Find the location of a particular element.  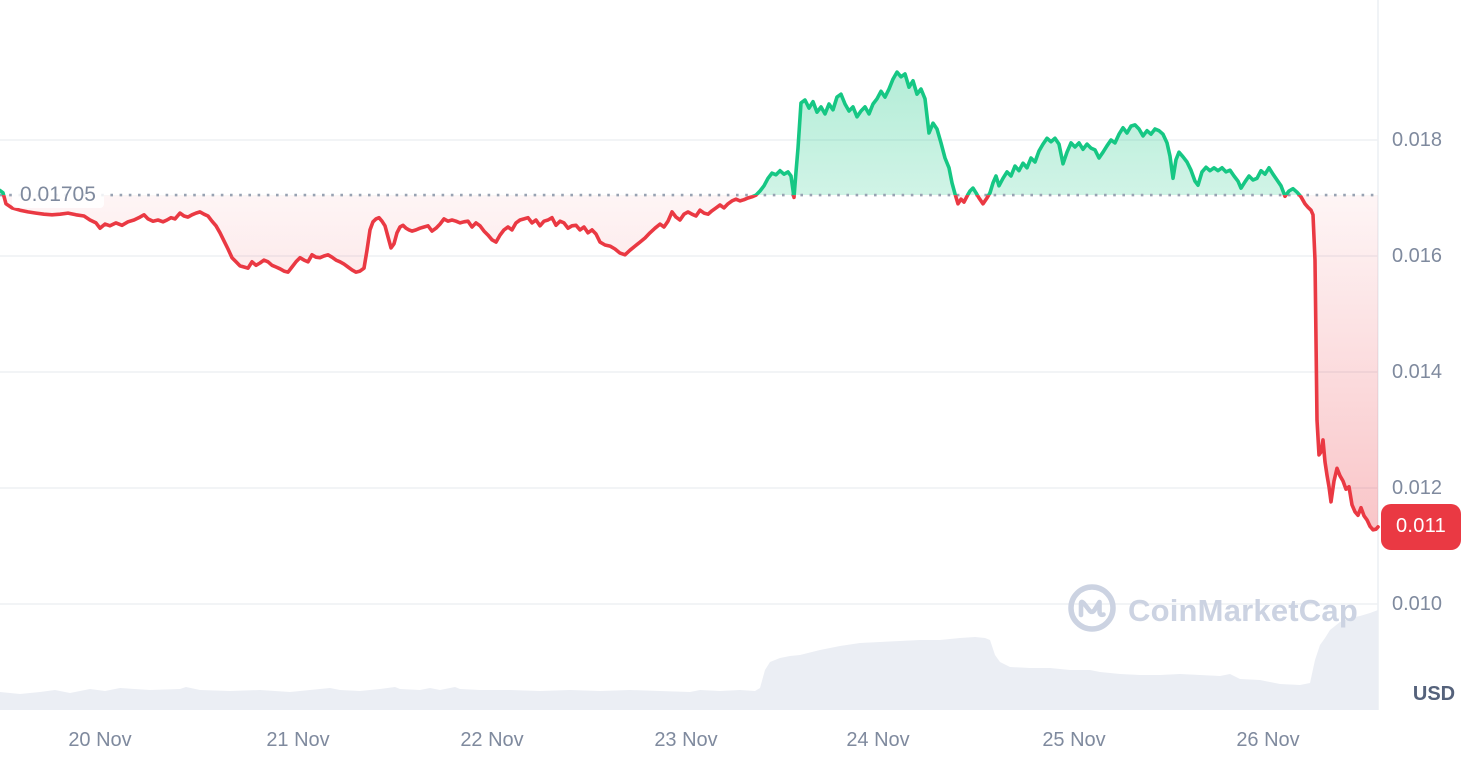

y-axis-label: 0.018 is located at coordinates (1417, 140).